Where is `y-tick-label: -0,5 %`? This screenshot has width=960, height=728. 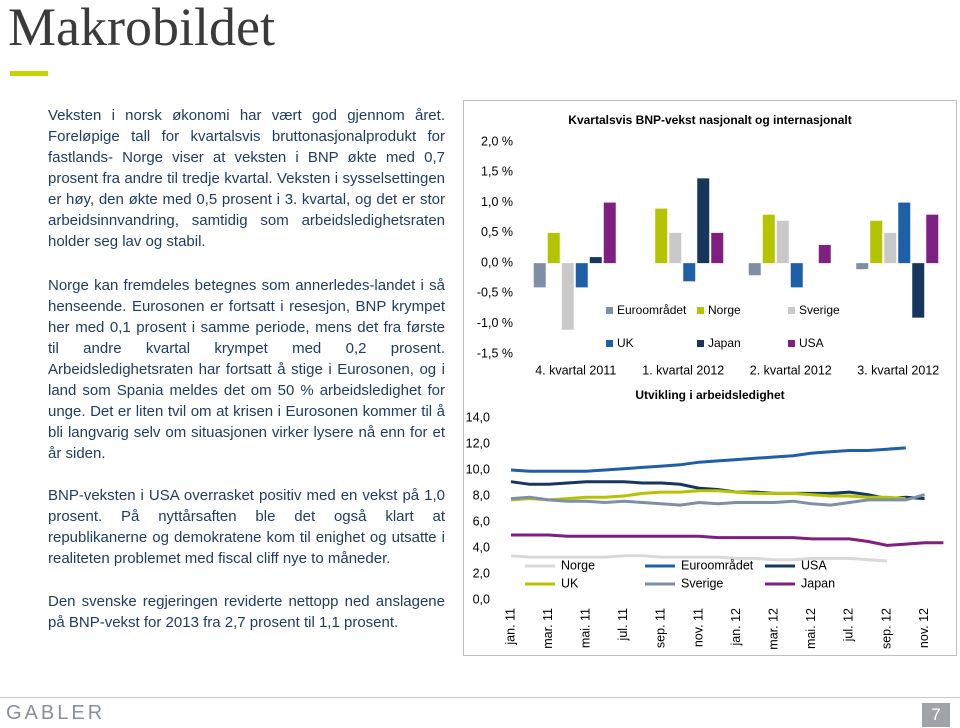
y-tick-label: -0,5 % is located at coordinates (495, 293).